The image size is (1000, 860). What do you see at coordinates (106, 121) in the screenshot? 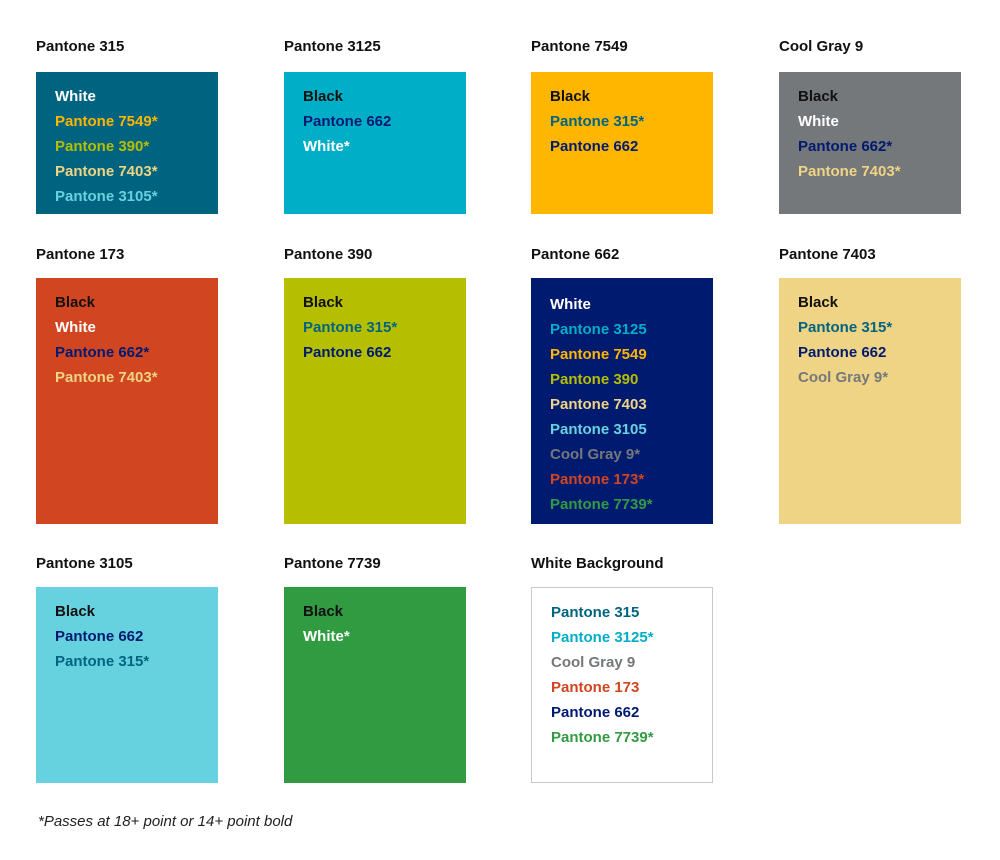
I see `swatch-text-pantone-7549: Pantone 7549*` at bounding box center [106, 121].